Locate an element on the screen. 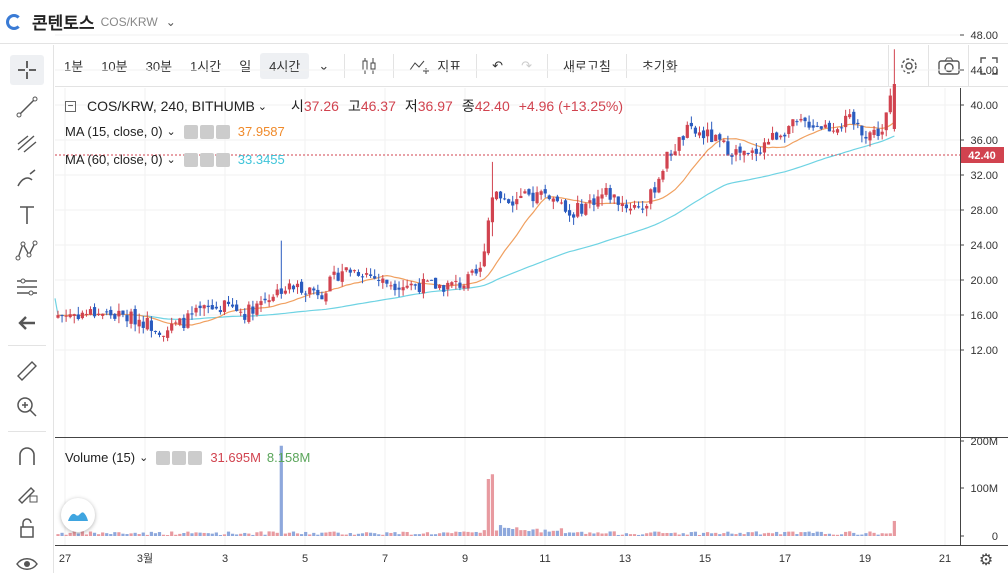  tradingview-logo-icon is located at coordinates (78, 515).